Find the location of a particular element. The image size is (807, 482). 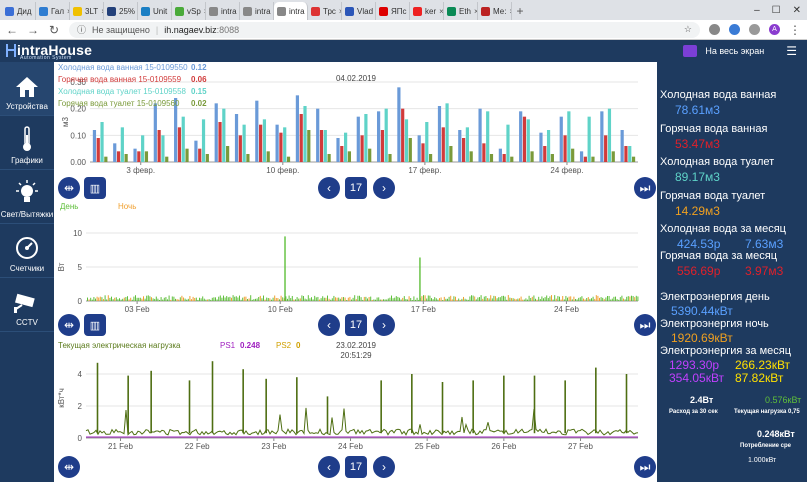

browser-tab: Eth× is located at coordinates (461, 11).